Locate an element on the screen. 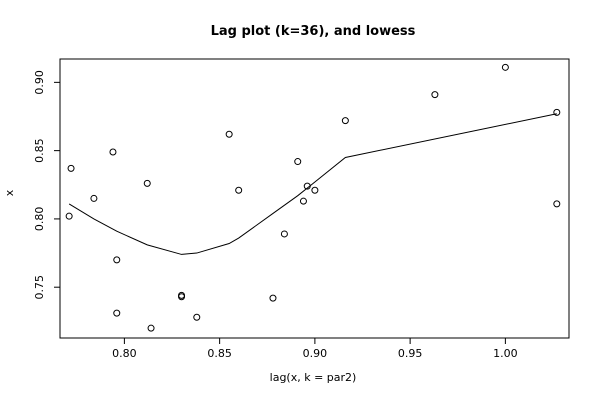 The height and width of the screenshot is (400, 599). x-tick-label: 0.85 is located at coordinates (219, 353).